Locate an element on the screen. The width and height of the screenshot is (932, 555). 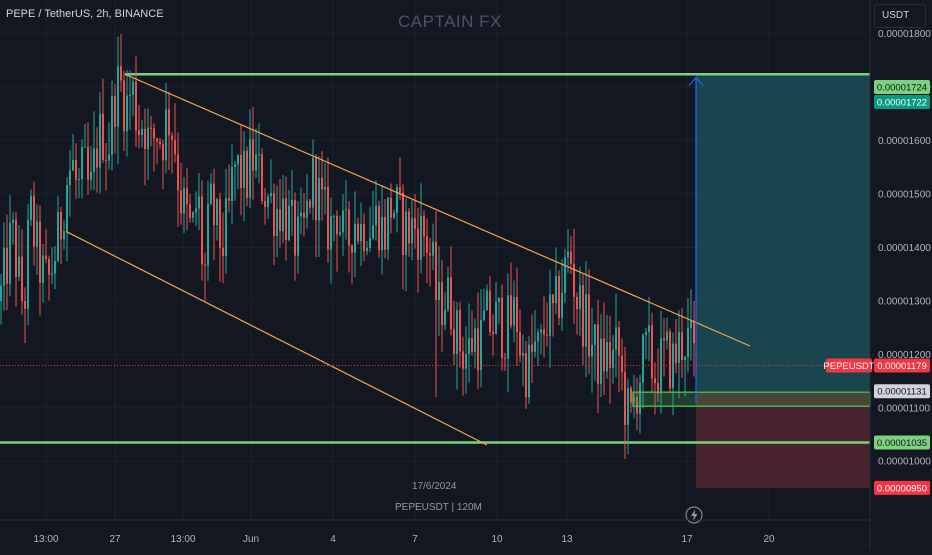
x-tick-label: 13:00 is located at coordinates (182, 539).